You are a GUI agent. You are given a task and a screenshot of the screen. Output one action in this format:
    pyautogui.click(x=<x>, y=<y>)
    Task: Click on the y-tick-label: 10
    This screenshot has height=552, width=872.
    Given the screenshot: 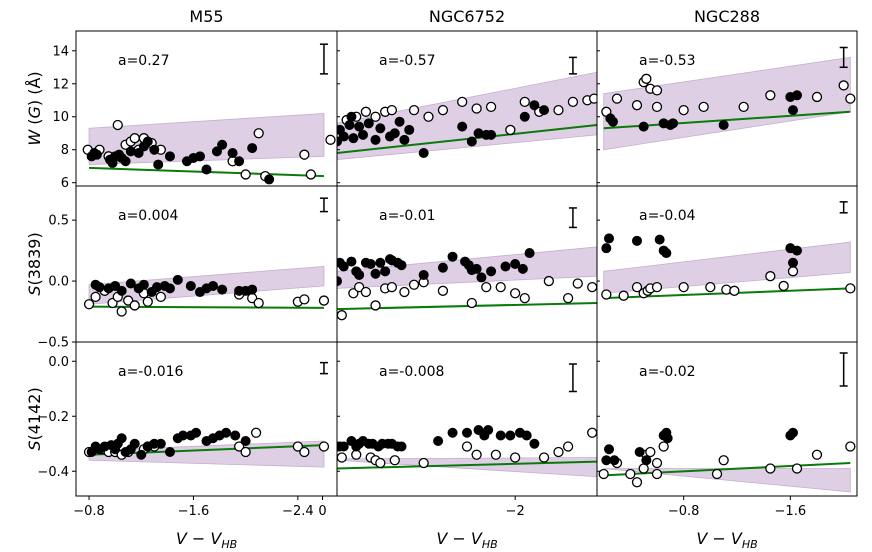 What is the action you would take?
    pyautogui.click(x=60, y=117)
    